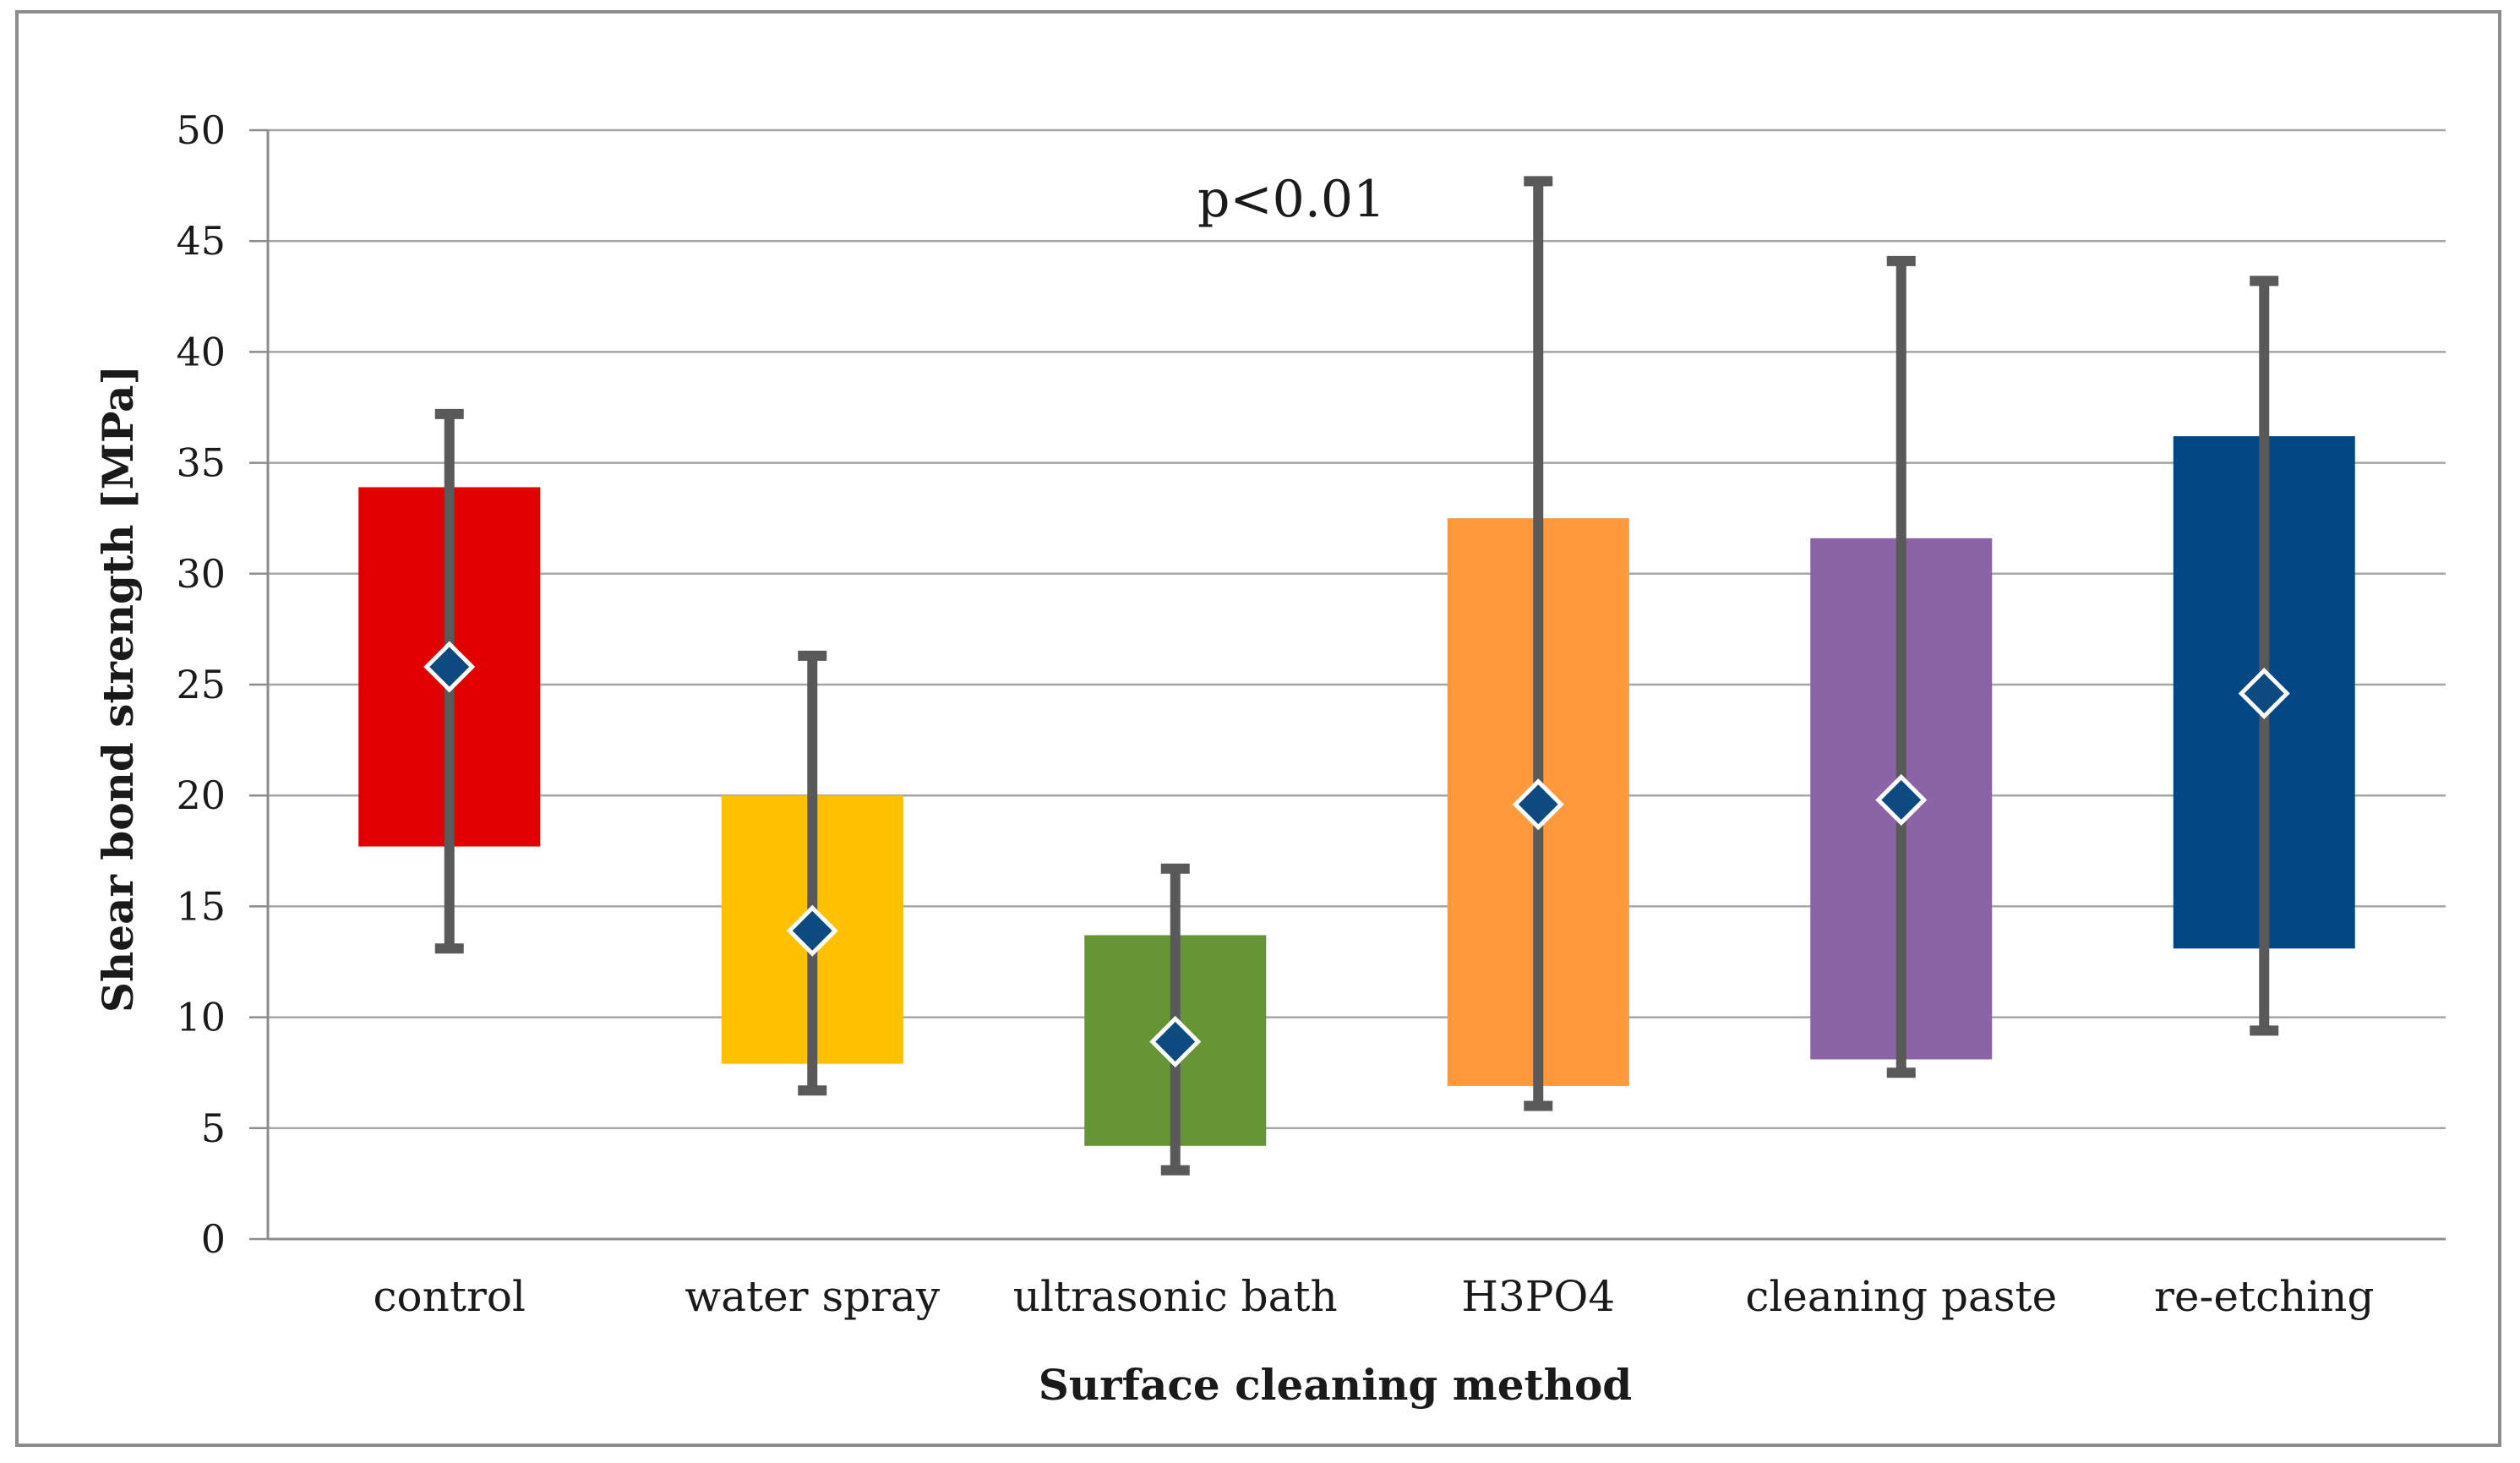  Describe the element at coordinates (201, 1017) in the screenshot. I see `y-tick-label: 10` at that location.